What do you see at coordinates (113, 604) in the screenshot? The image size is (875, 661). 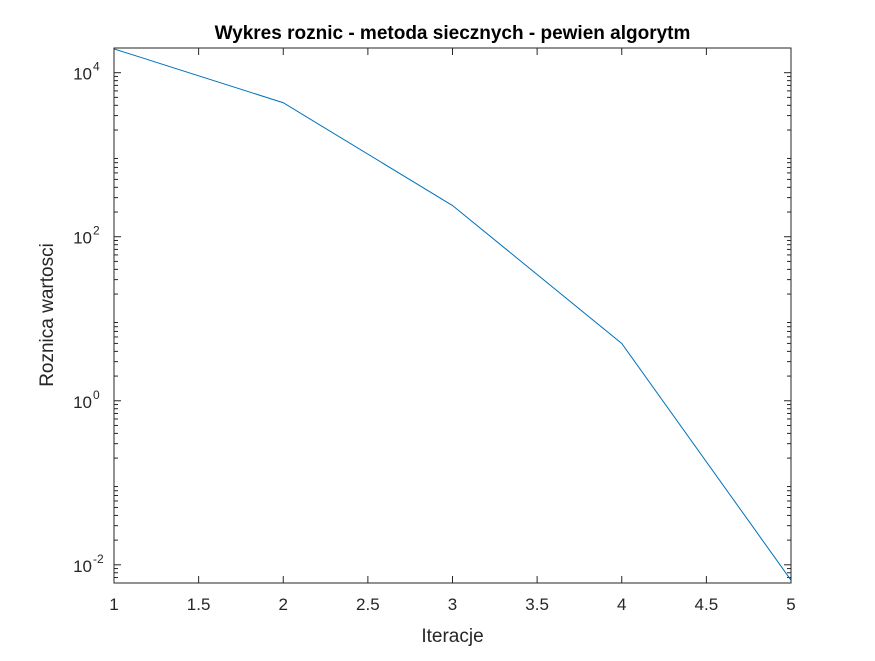 I see `x-tick-label: 1` at bounding box center [113, 604].